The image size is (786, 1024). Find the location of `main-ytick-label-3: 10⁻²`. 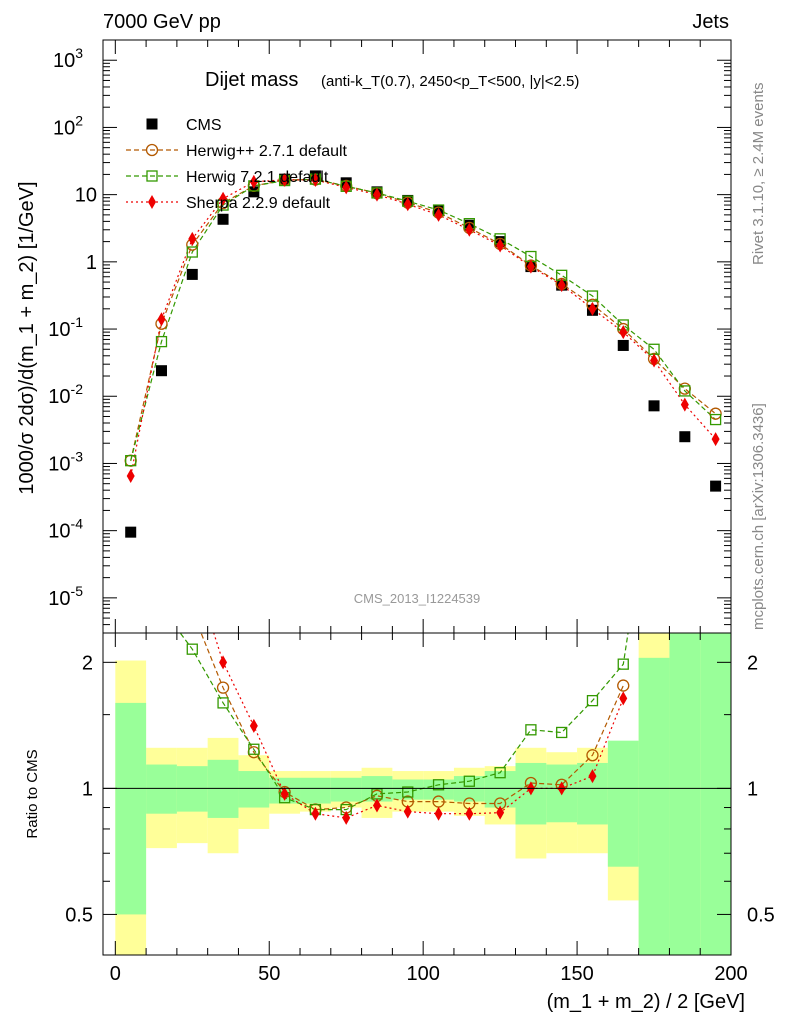

main-ytick-label-3: 10⁻² is located at coordinates (65, 394).